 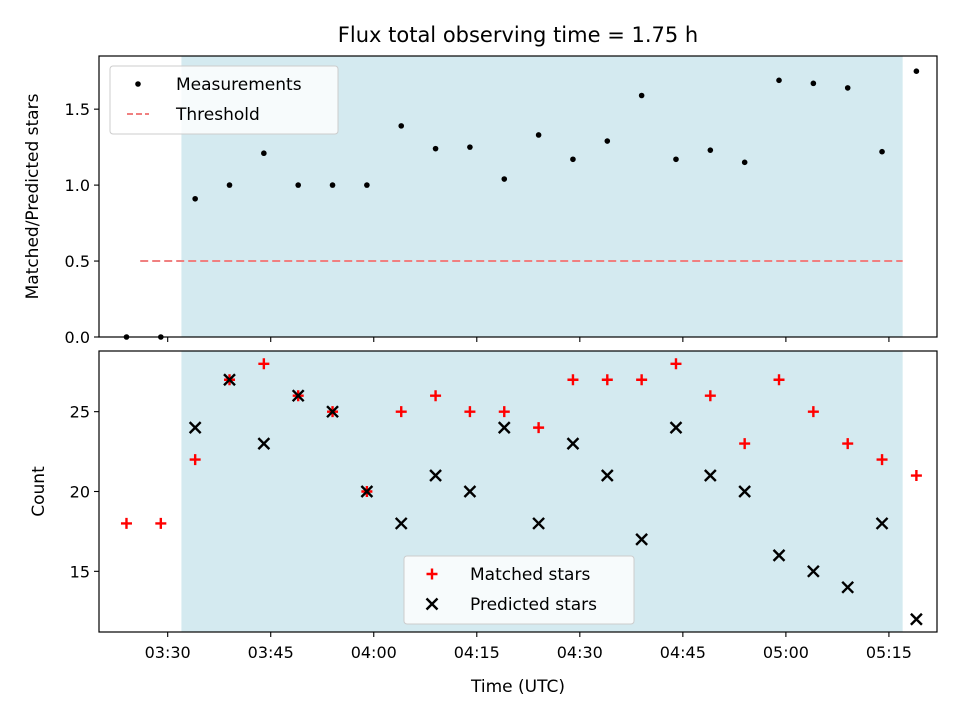 What do you see at coordinates (33, 196) in the screenshot?
I see `y-axis-label: Matched/Predicted stars` at bounding box center [33, 196].